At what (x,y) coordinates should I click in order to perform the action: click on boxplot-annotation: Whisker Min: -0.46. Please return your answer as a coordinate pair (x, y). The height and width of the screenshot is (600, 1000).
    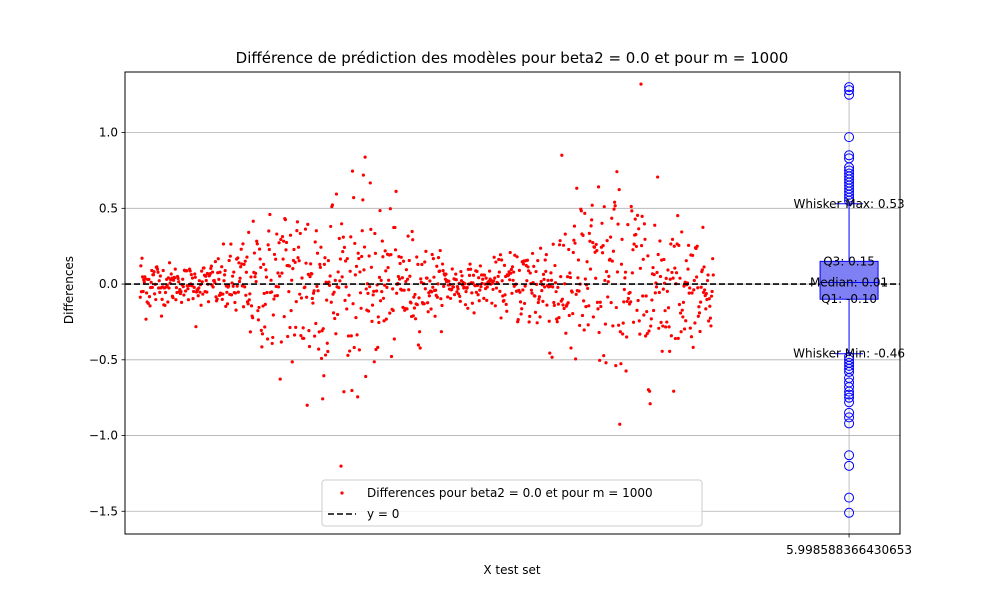
    Looking at the image, I should click on (849, 354).